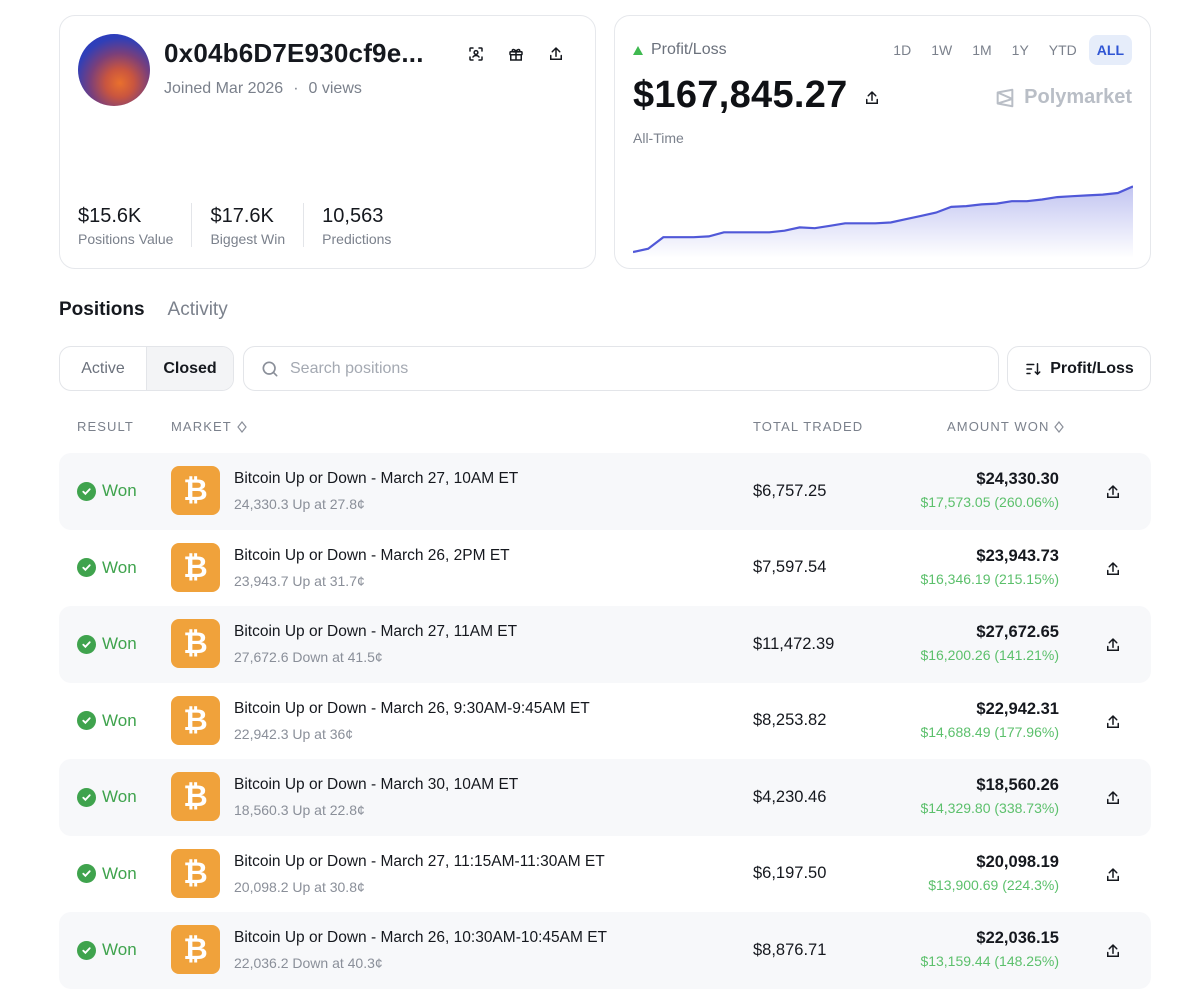 Image resolution: width=1200 pixels, height=995 pixels. I want to click on market-subtitle: 22,036.2 Down at 40.3¢, so click(308, 963).